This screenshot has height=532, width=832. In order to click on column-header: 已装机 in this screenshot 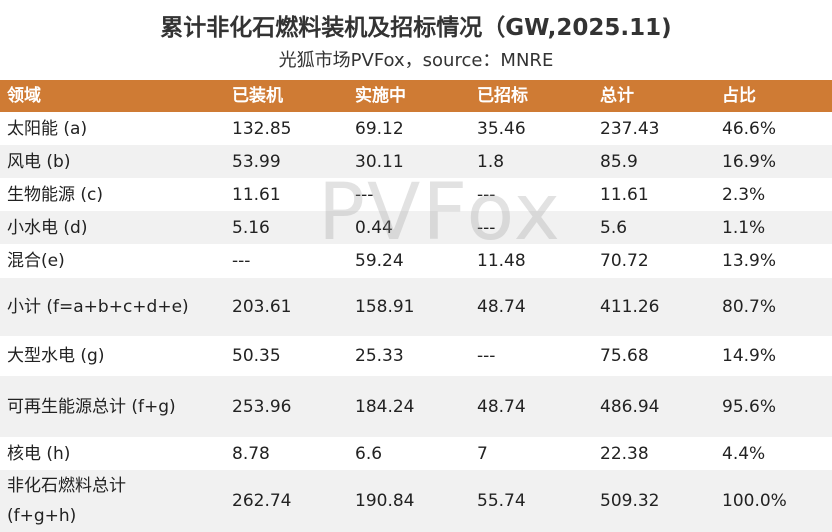, I will do `click(257, 96)`.